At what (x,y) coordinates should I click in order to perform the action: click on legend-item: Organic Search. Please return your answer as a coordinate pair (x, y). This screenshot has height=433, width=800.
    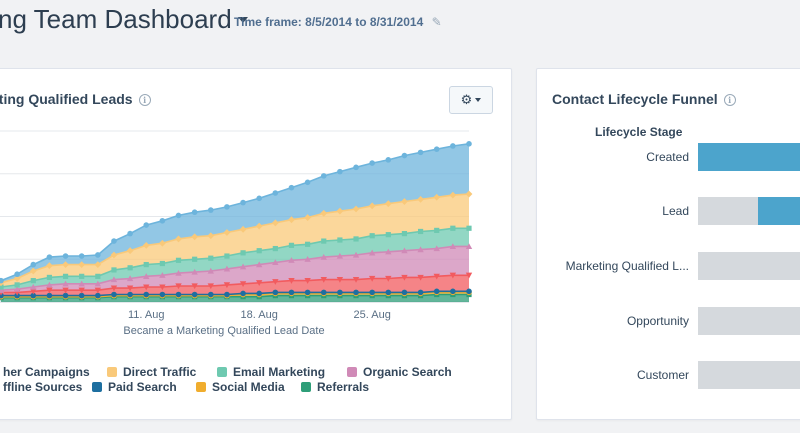
    Looking at the image, I should click on (399, 372).